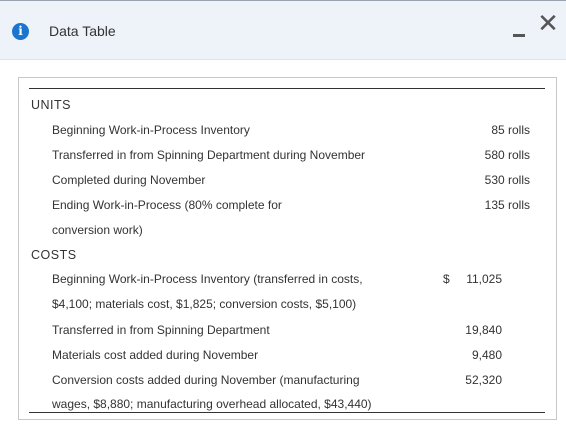  Describe the element at coordinates (151, 130) in the screenshot. I see `row-label: Beginning Work-in-Process Inventory` at that location.